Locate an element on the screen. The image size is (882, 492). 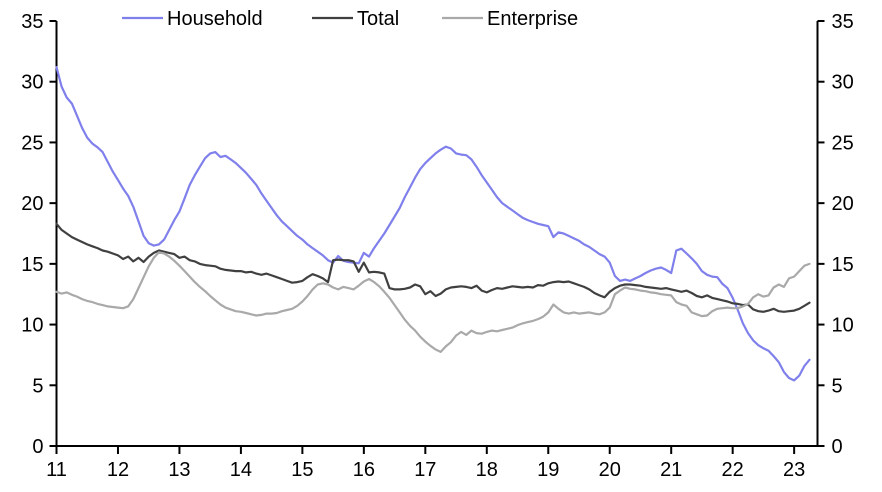
legend-label-enterprise: Enterprise is located at coordinates (532, 19).